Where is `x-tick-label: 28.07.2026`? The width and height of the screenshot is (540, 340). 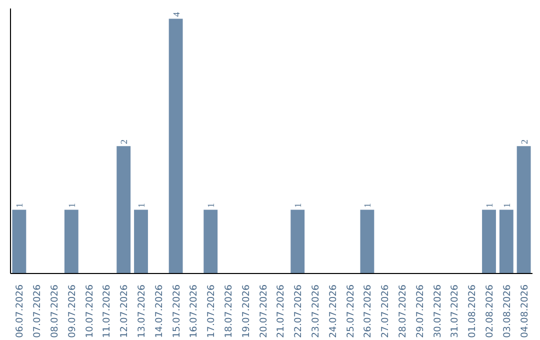 x-tick-label: 28.07.2026 is located at coordinates (403, 311).